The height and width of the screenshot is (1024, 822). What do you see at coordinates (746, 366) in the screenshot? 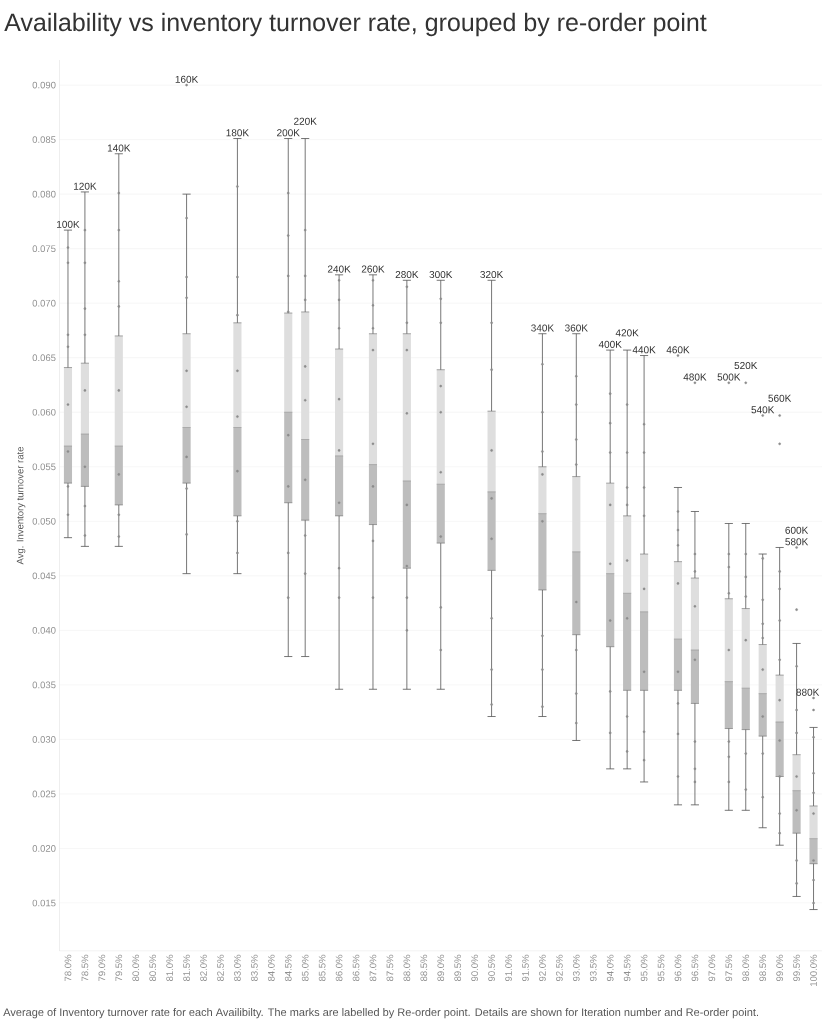
I see `annotation: 520K` at bounding box center [746, 366].